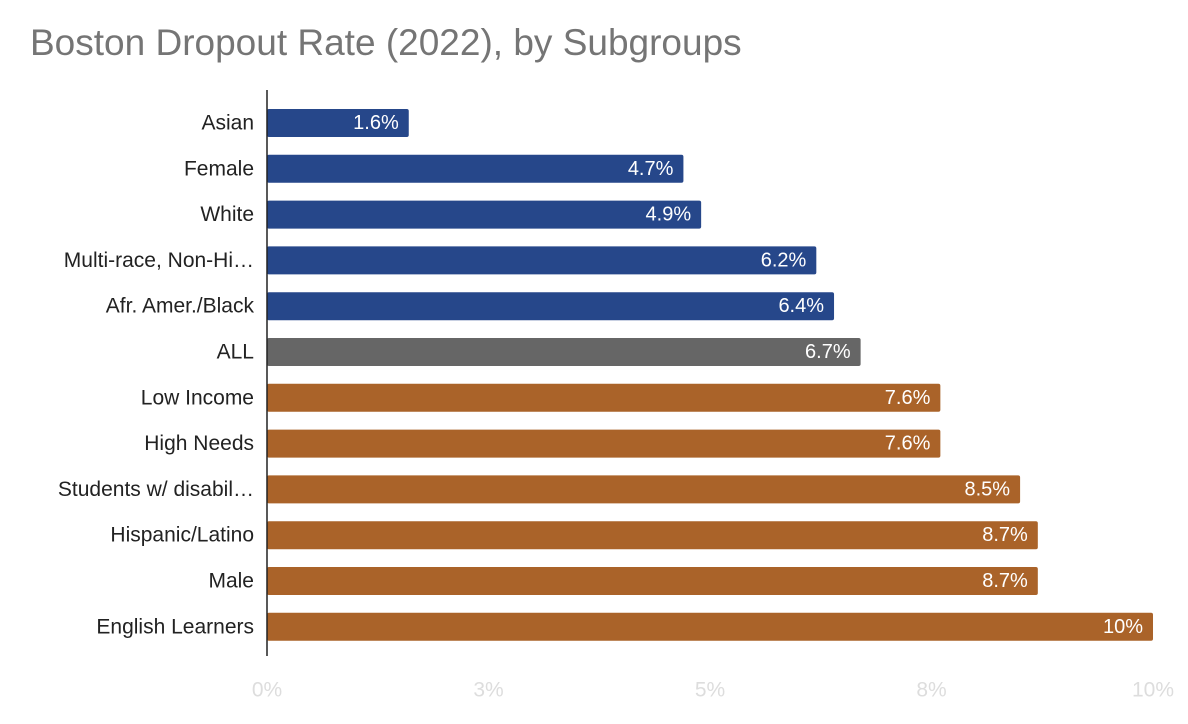 The height and width of the screenshot is (724, 1188). I want to click on x-tick-label: 10%, so click(1153, 690).